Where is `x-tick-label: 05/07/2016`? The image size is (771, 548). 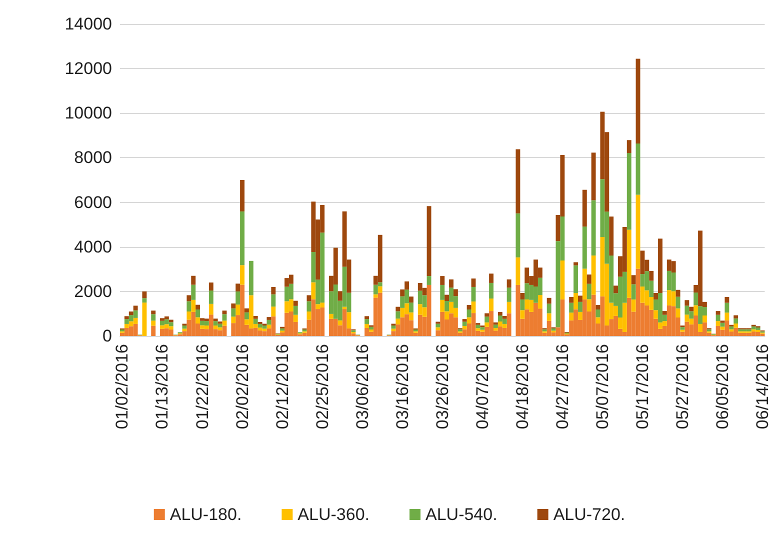
x-tick-label: 05/07/2016 is located at coordinates (602, 387).